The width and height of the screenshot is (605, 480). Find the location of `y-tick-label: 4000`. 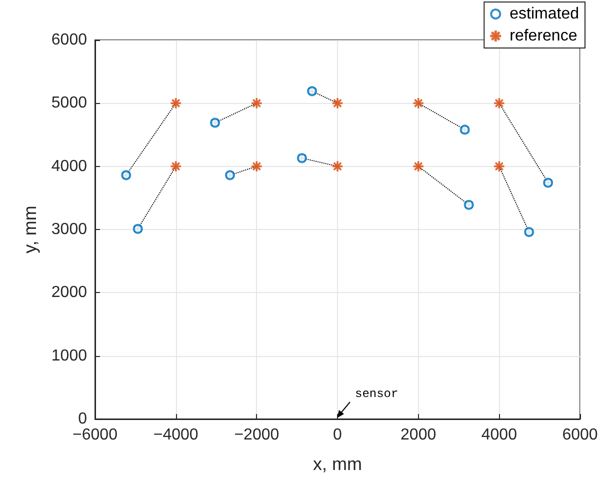

y-tick-label: 4000 is located at coordinates (69, 166).